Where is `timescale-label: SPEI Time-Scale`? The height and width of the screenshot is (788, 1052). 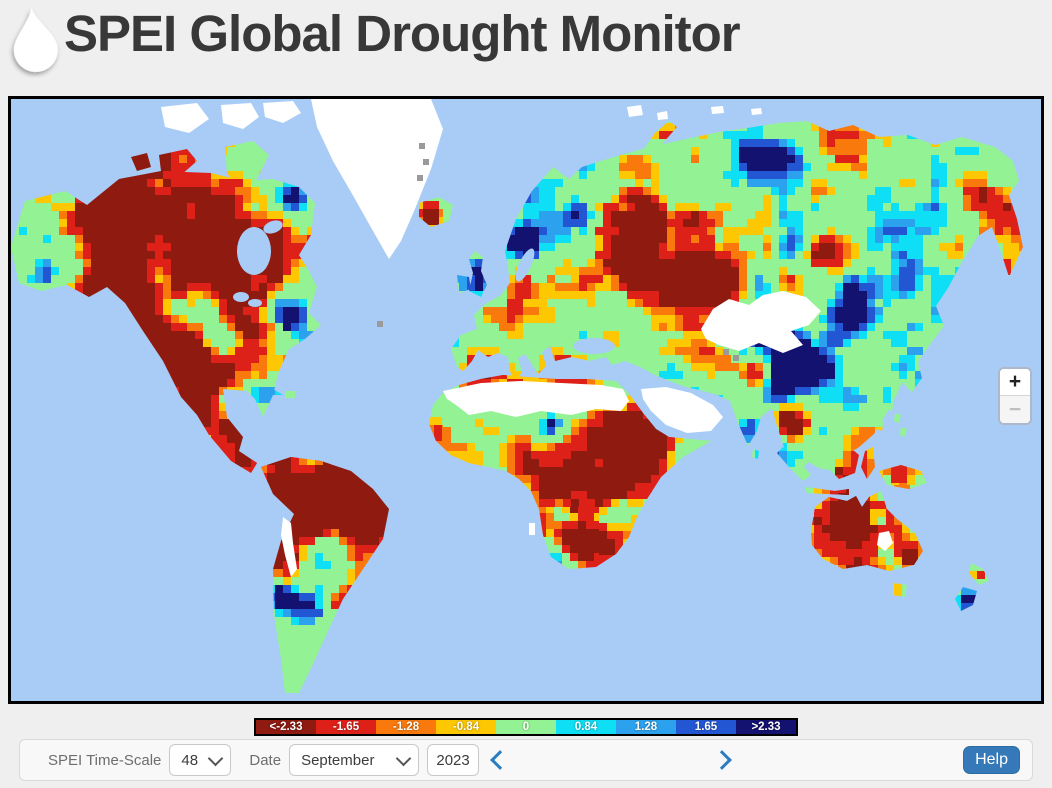 timescale-label: SPEI Time-Scale is located at coordinates (105, 760).